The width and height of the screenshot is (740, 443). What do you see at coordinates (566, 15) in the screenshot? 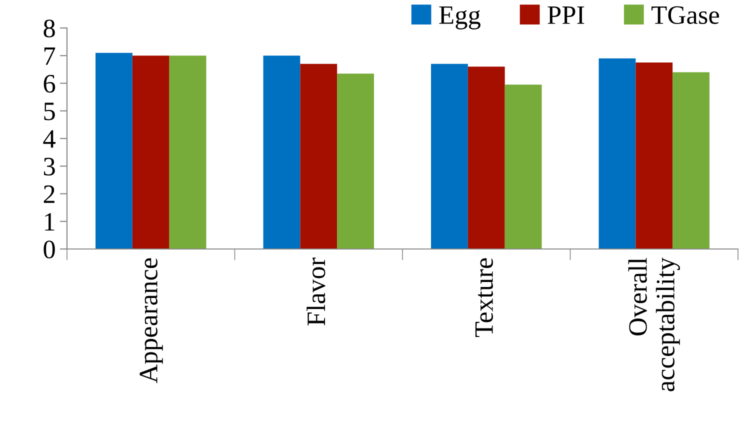
I see `legend-label: PPI` at bounding box center [566, 15].